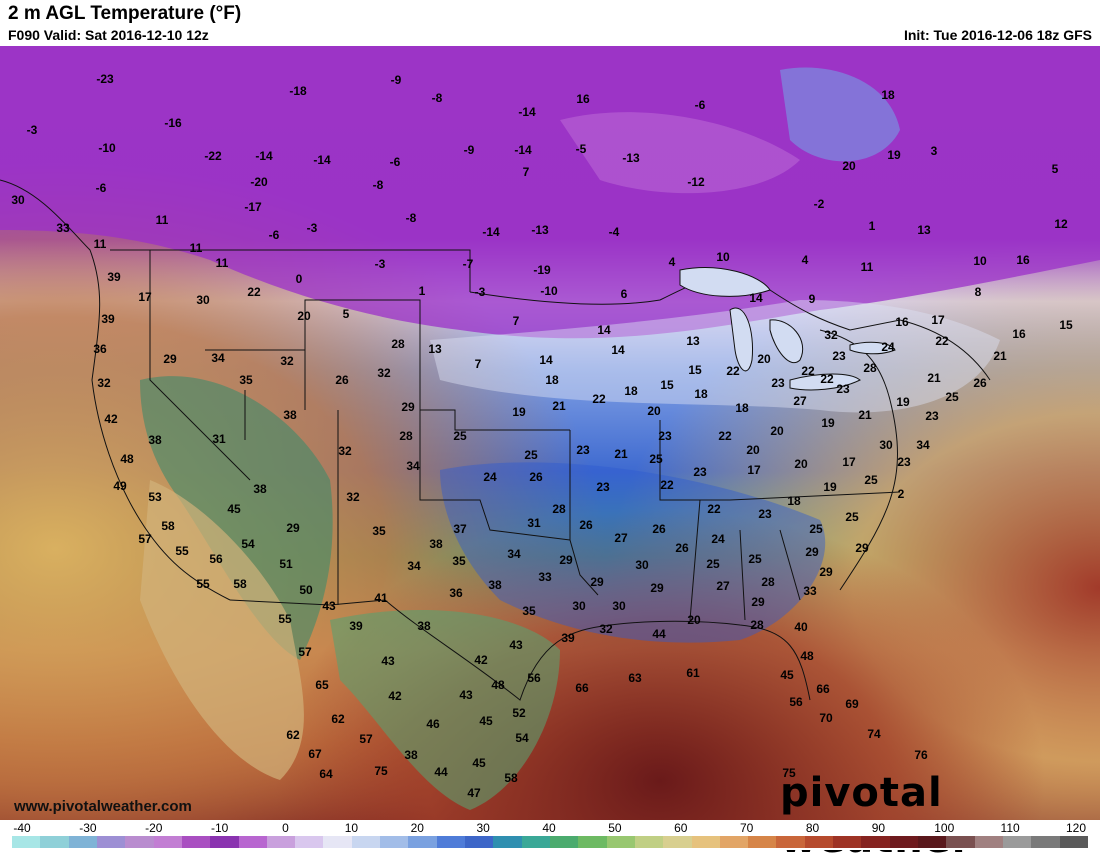 The image size is (1100, 862). What do you see at coordinates (168, 526) in the screenshot?
I see `temperature-label: 58` at bounding box center [168, 526].